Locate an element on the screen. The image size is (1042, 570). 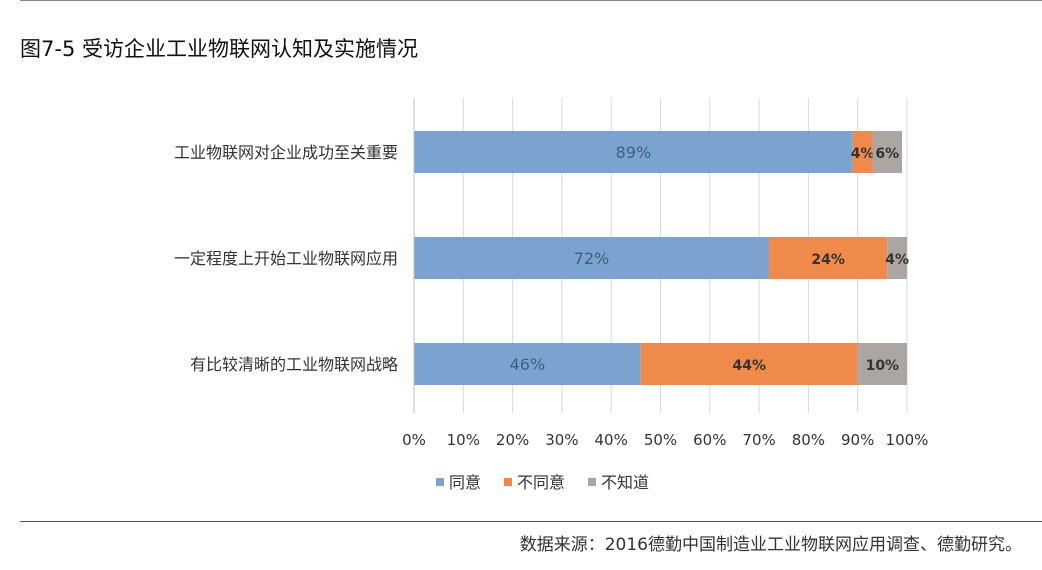
category-label: 工业物联网对企业成功至关重要 is located at coordinates (286, 152).